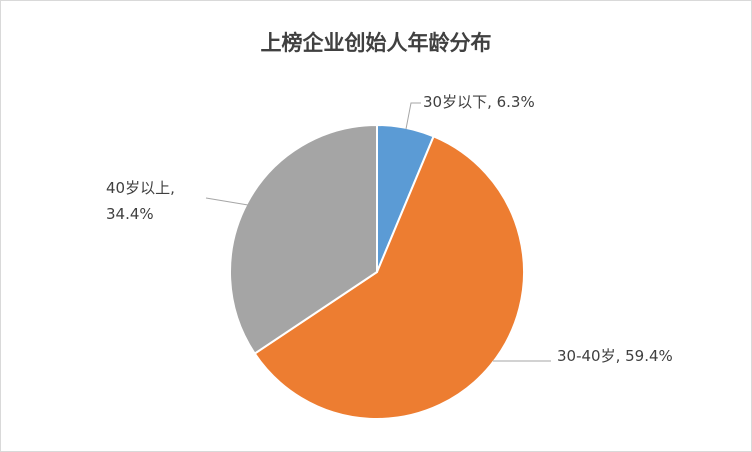  I want to click on data-label: 30-40岁, 59.4%, so click(615, 356).